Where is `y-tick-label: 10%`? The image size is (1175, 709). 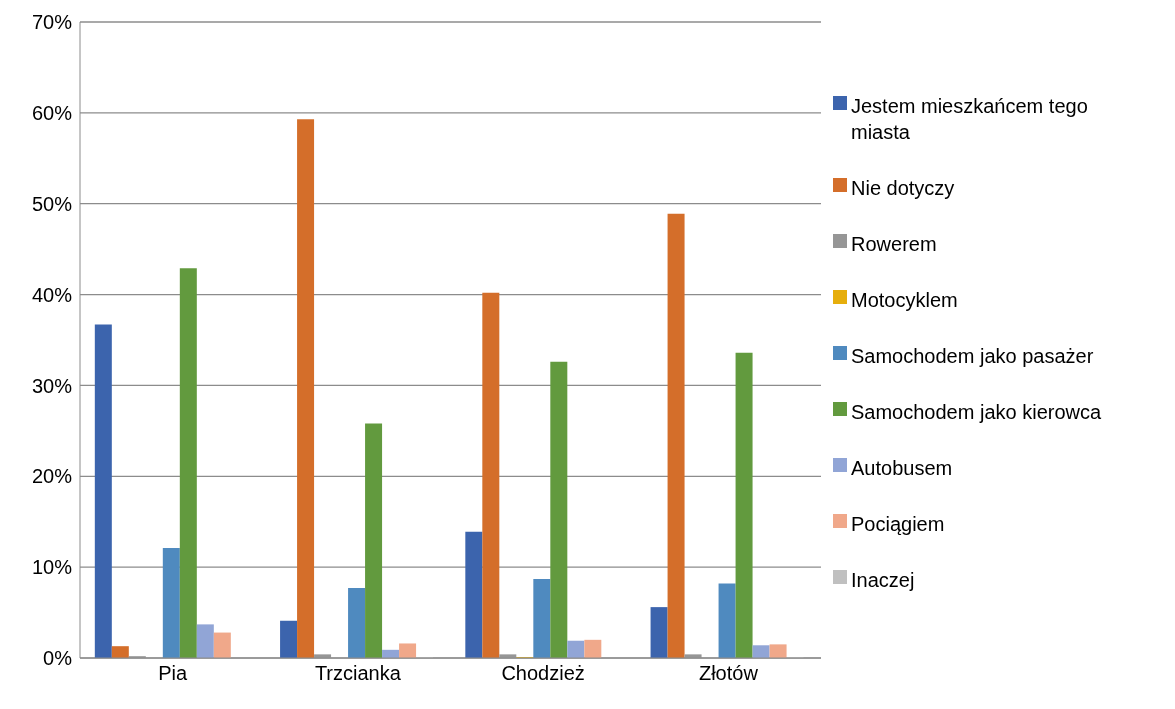
y-tick-label: 10% is located at coordinates (52, 567).